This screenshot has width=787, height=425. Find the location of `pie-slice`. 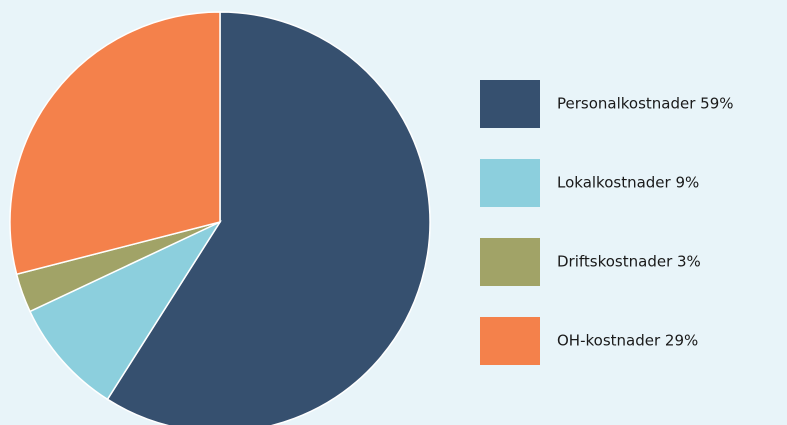

pie-slice is located at coordinates (125, 310).